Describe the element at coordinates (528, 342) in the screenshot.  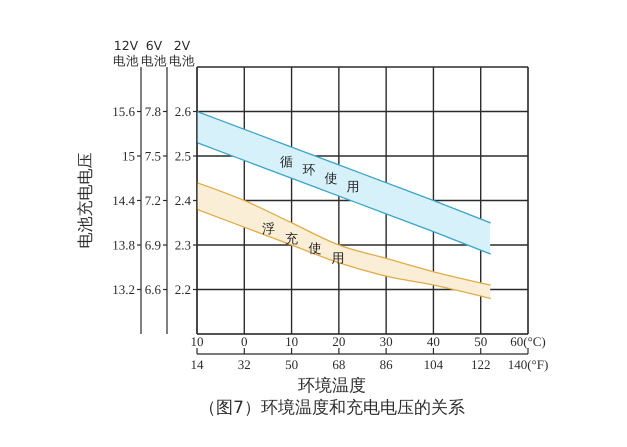
I see `x-tick-label: 60(°C)` at that location.